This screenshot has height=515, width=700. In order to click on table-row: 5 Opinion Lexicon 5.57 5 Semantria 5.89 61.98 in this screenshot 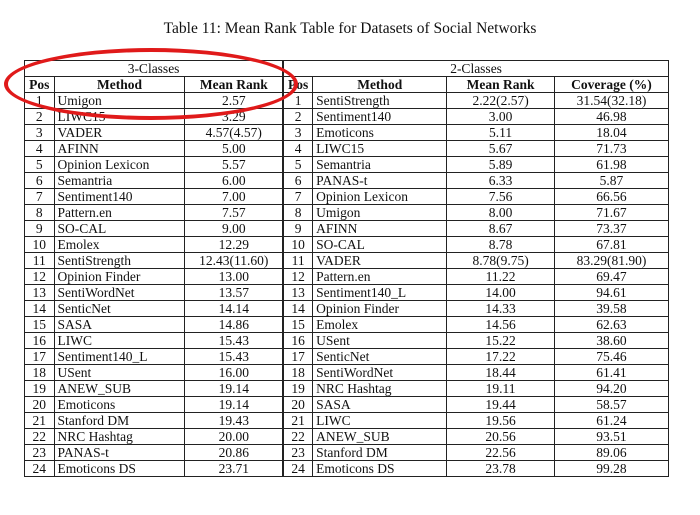, I will do `click(347, 164)`.